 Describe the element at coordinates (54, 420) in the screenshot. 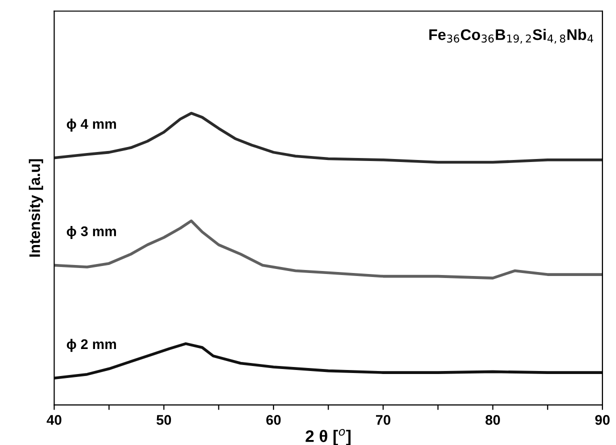

I see `x-tick-label: 40` at that location.